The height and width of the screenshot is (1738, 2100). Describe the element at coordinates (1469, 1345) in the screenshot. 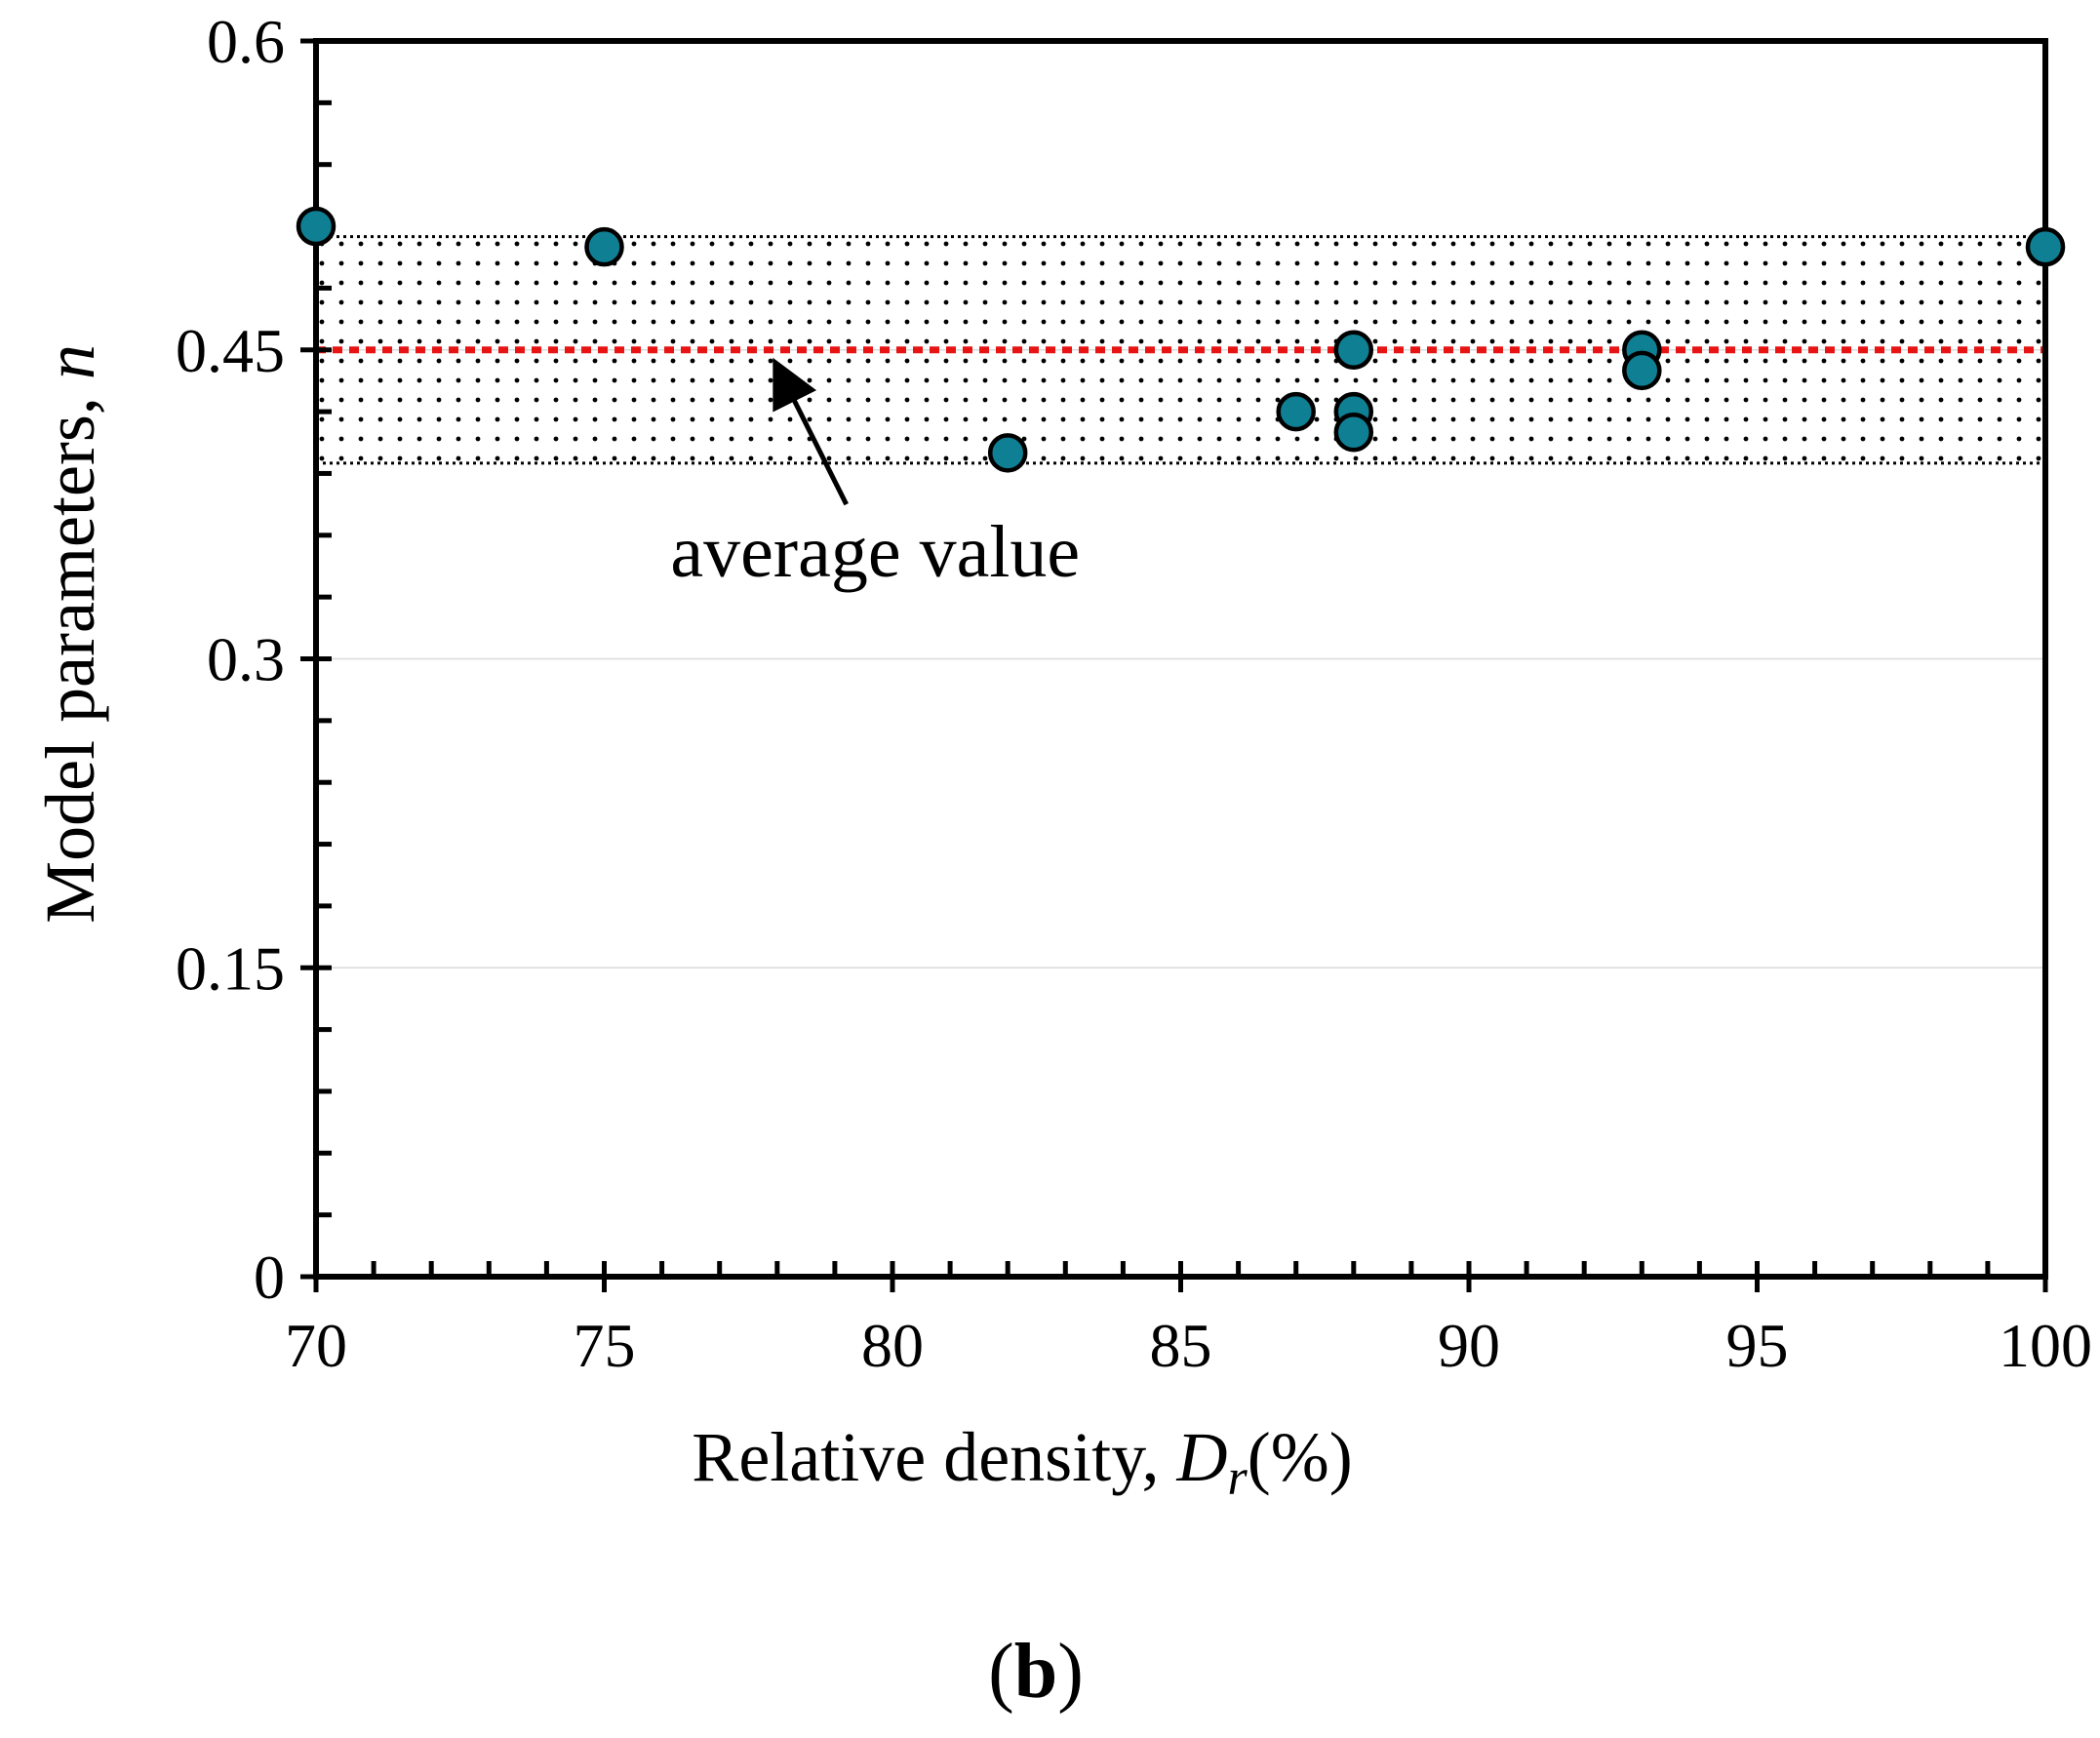

I see `x-tick-label-4: 90` at that location.